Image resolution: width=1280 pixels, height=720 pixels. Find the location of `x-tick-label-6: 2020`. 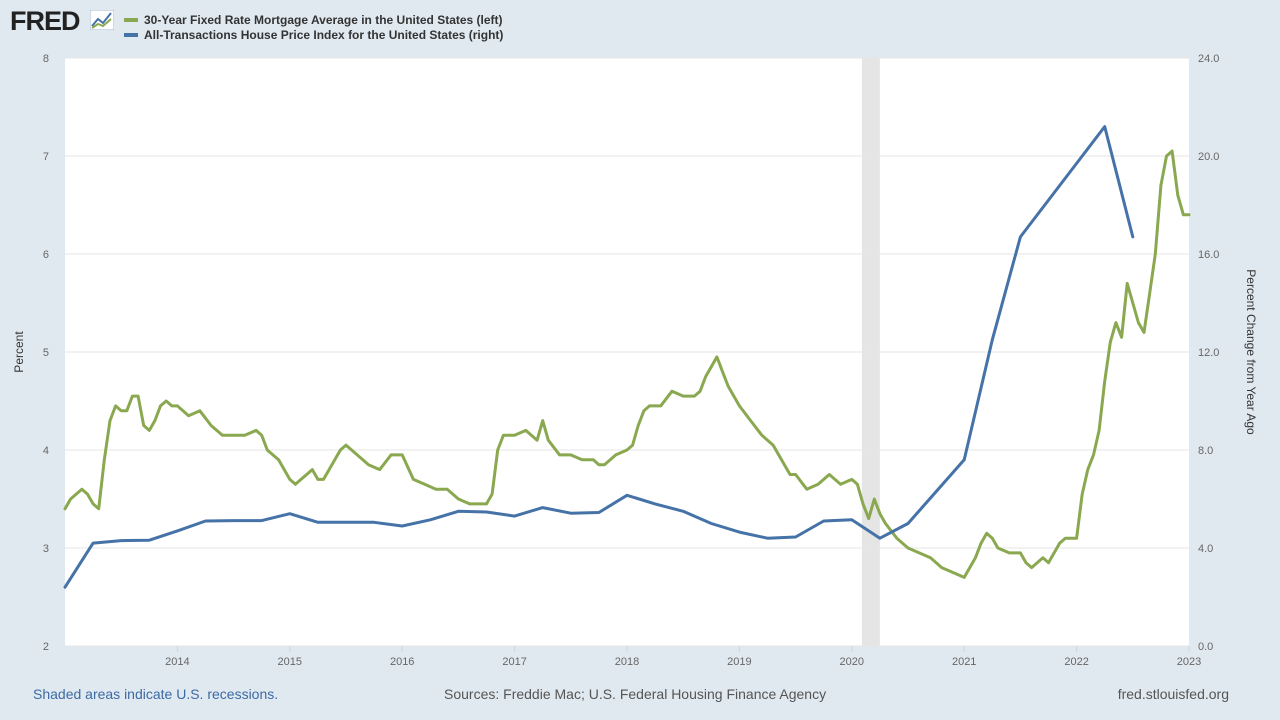

x-tick-label-6: 2020 is located at coordinates (852, 662).